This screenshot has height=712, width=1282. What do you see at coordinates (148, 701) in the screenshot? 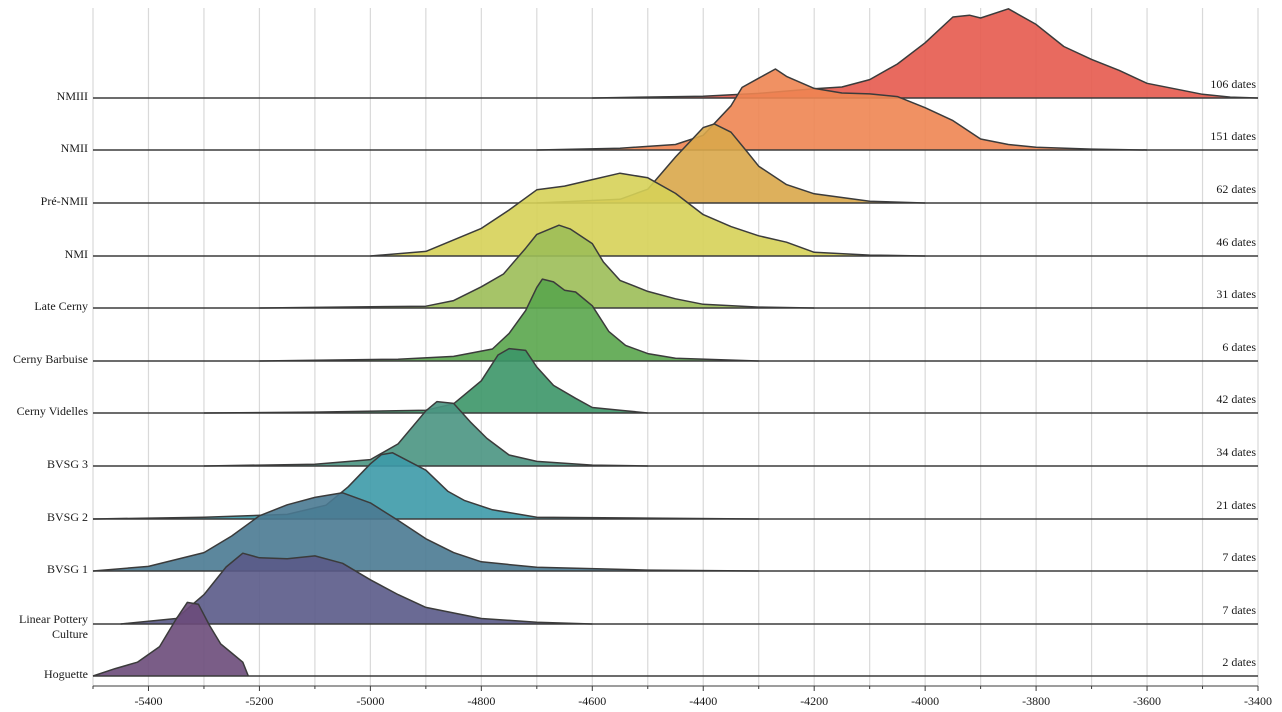
I see `tick-label: -5400` at bounding box center [148, 701].